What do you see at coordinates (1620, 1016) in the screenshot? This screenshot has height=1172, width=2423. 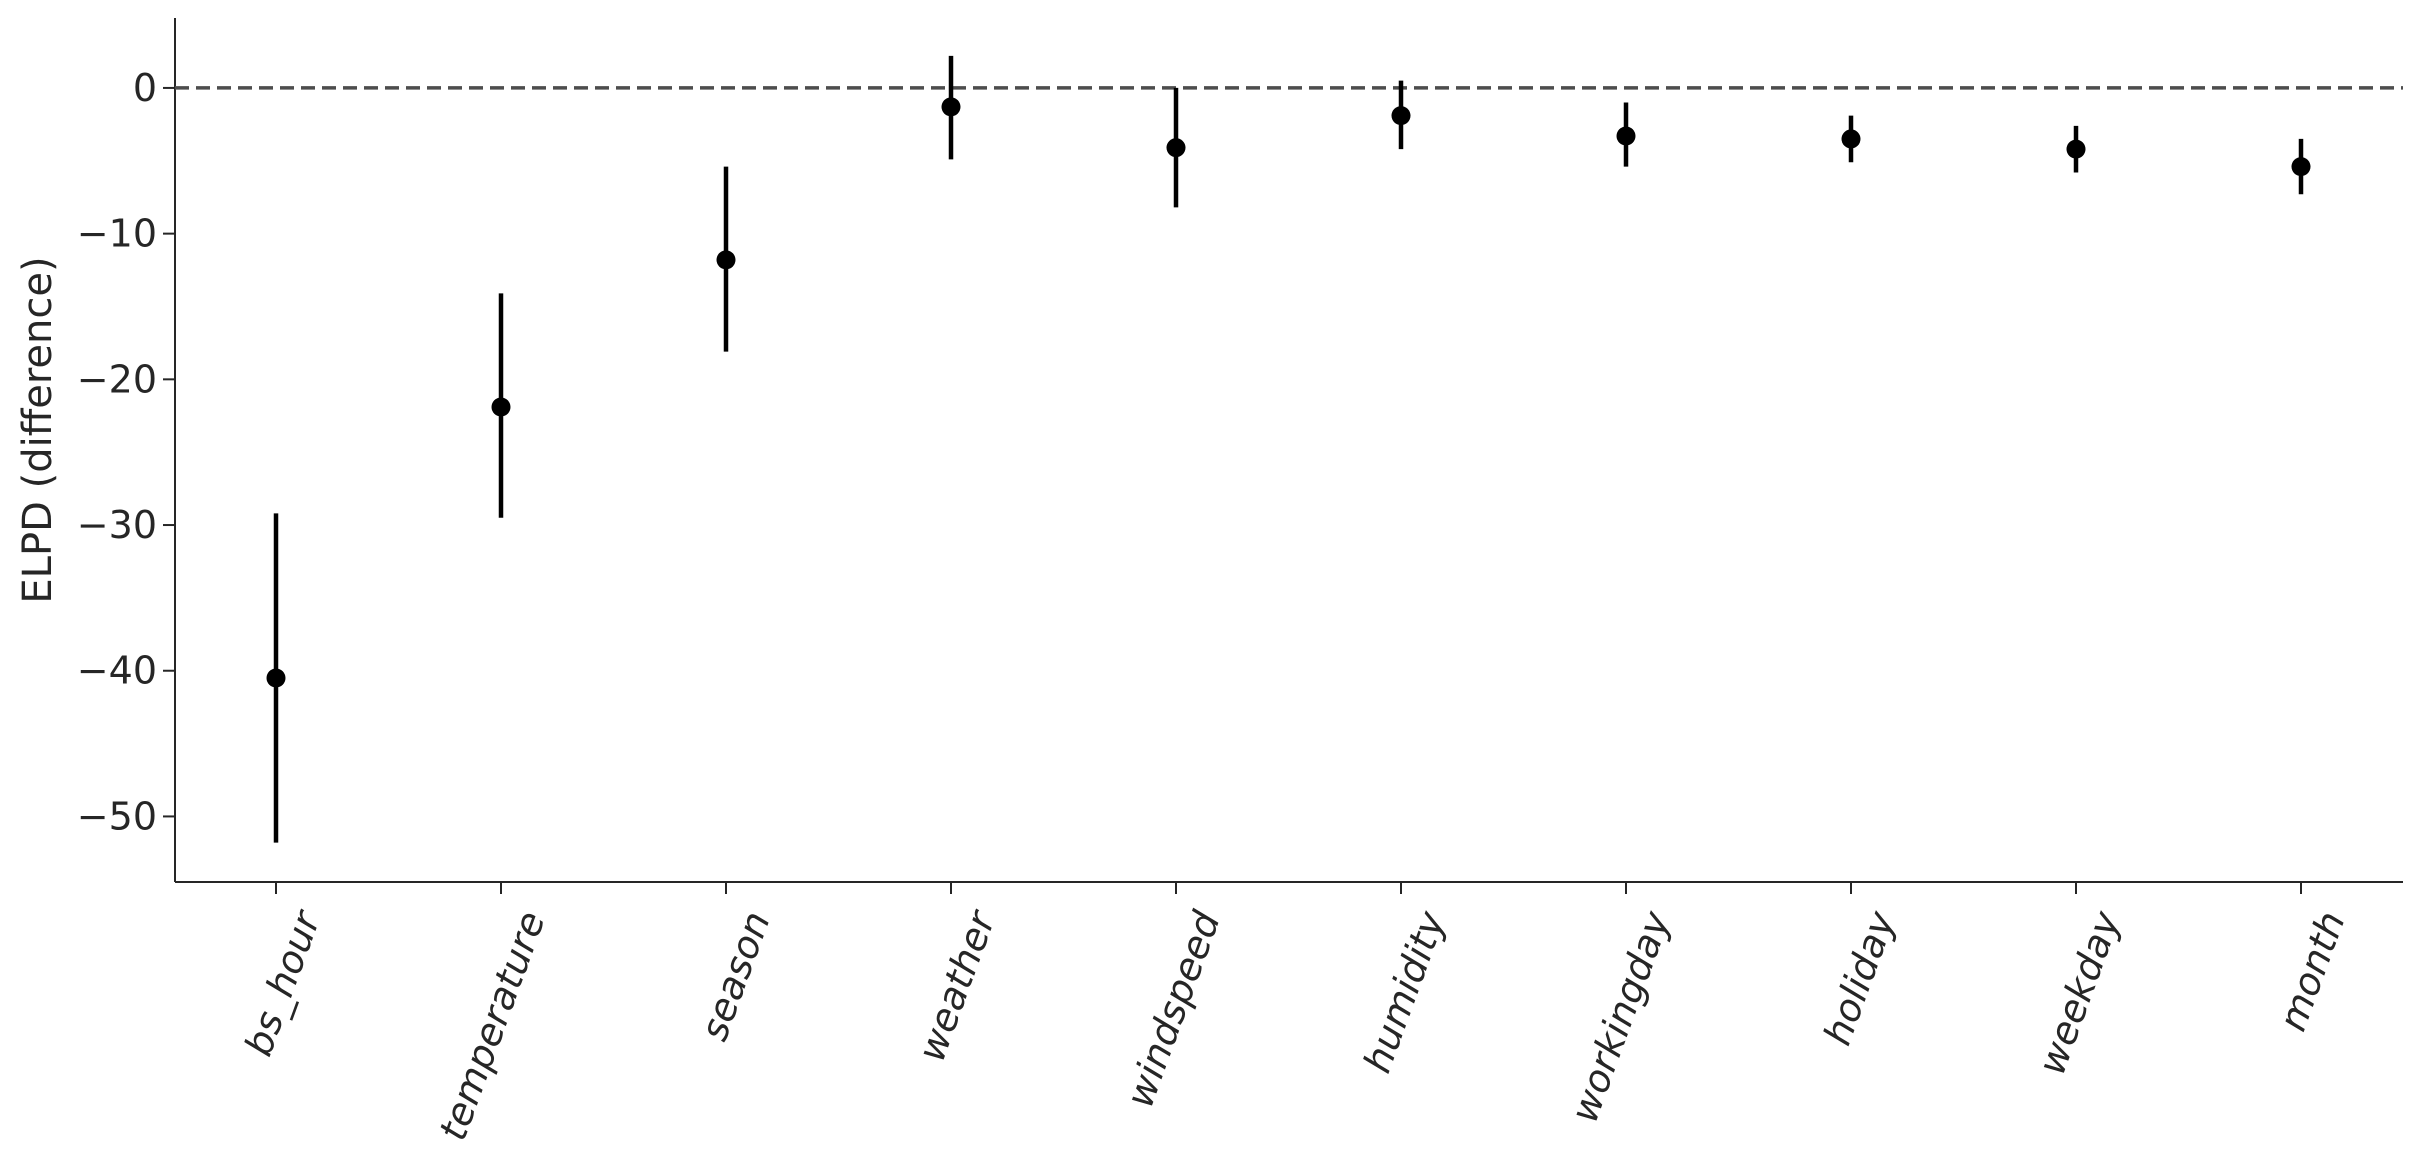 I see `x-tick-label: workingday` at bounding box center [1620, 1016].